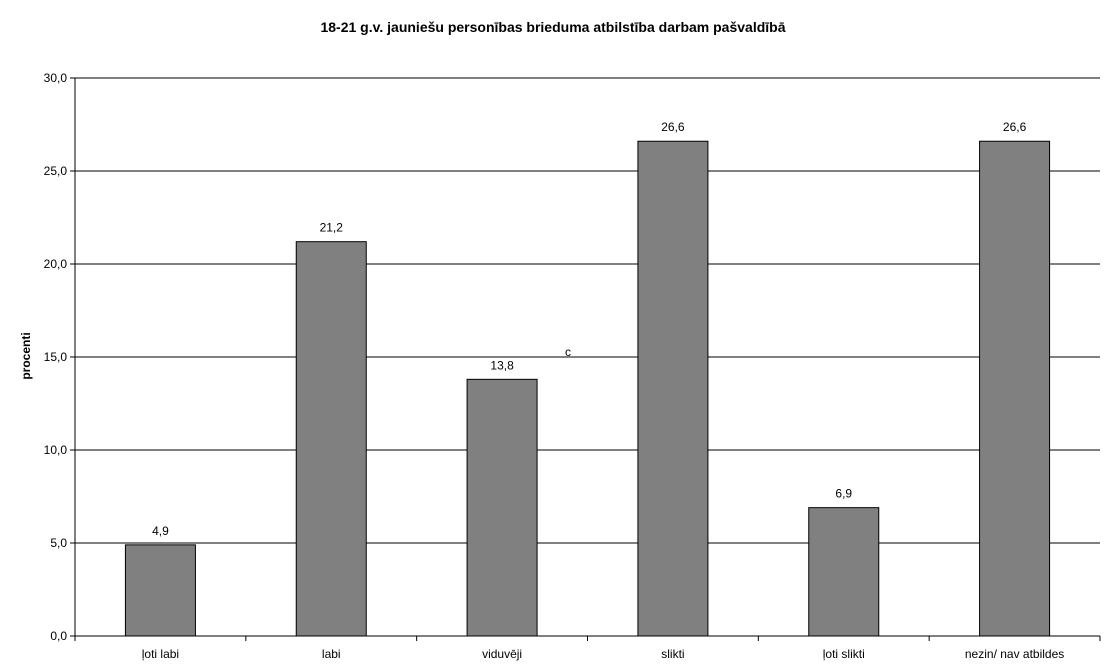 The image size is (1104, 672). Describe the element at coordinates (56, 357) in the screenshot. I see `y-tick-label: 15,0` at that location.